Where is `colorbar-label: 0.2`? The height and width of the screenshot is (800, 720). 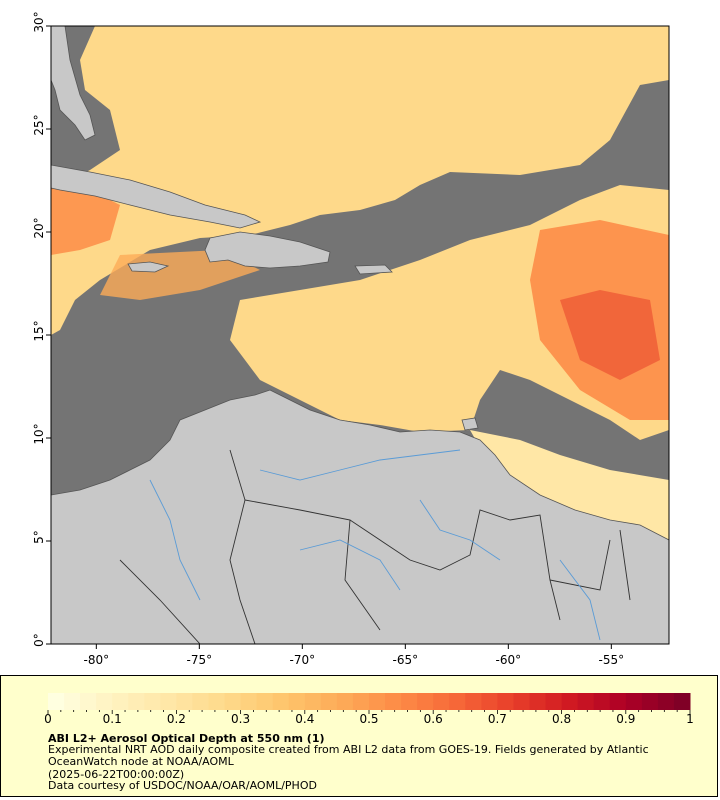
colorbar-label: 0.2 is located at coordinates (176, 719).